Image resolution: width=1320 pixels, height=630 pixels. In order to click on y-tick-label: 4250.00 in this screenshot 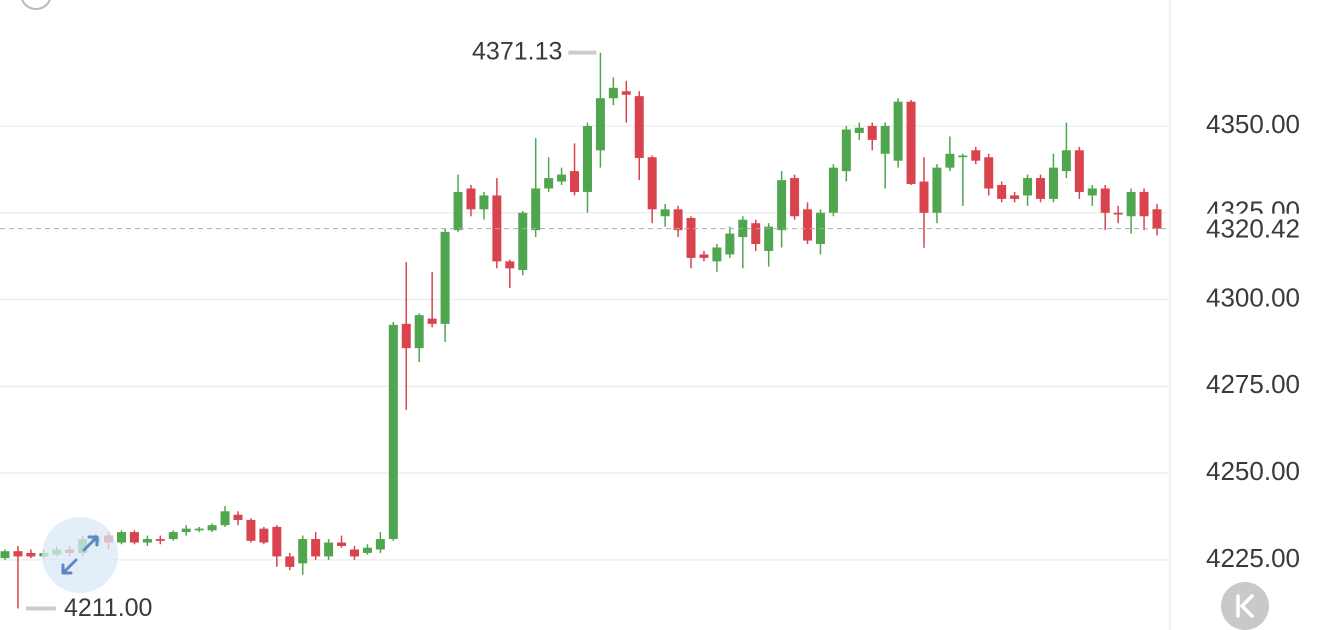, I will do `click(1253, 471)`.